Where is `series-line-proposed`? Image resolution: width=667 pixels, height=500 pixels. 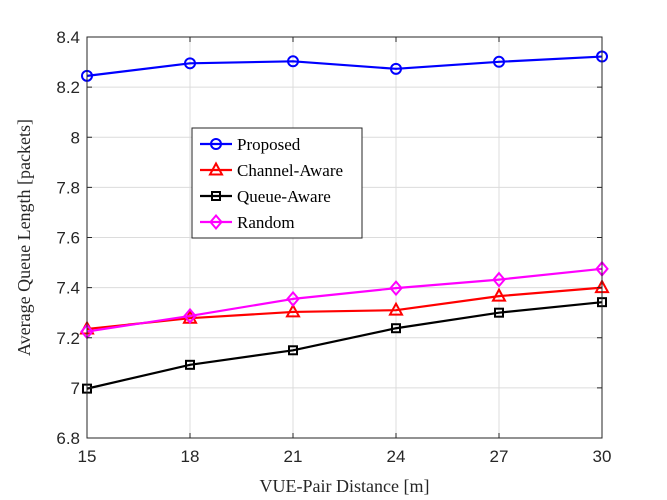 series-line-proposed is located at coordinates (344, 66).